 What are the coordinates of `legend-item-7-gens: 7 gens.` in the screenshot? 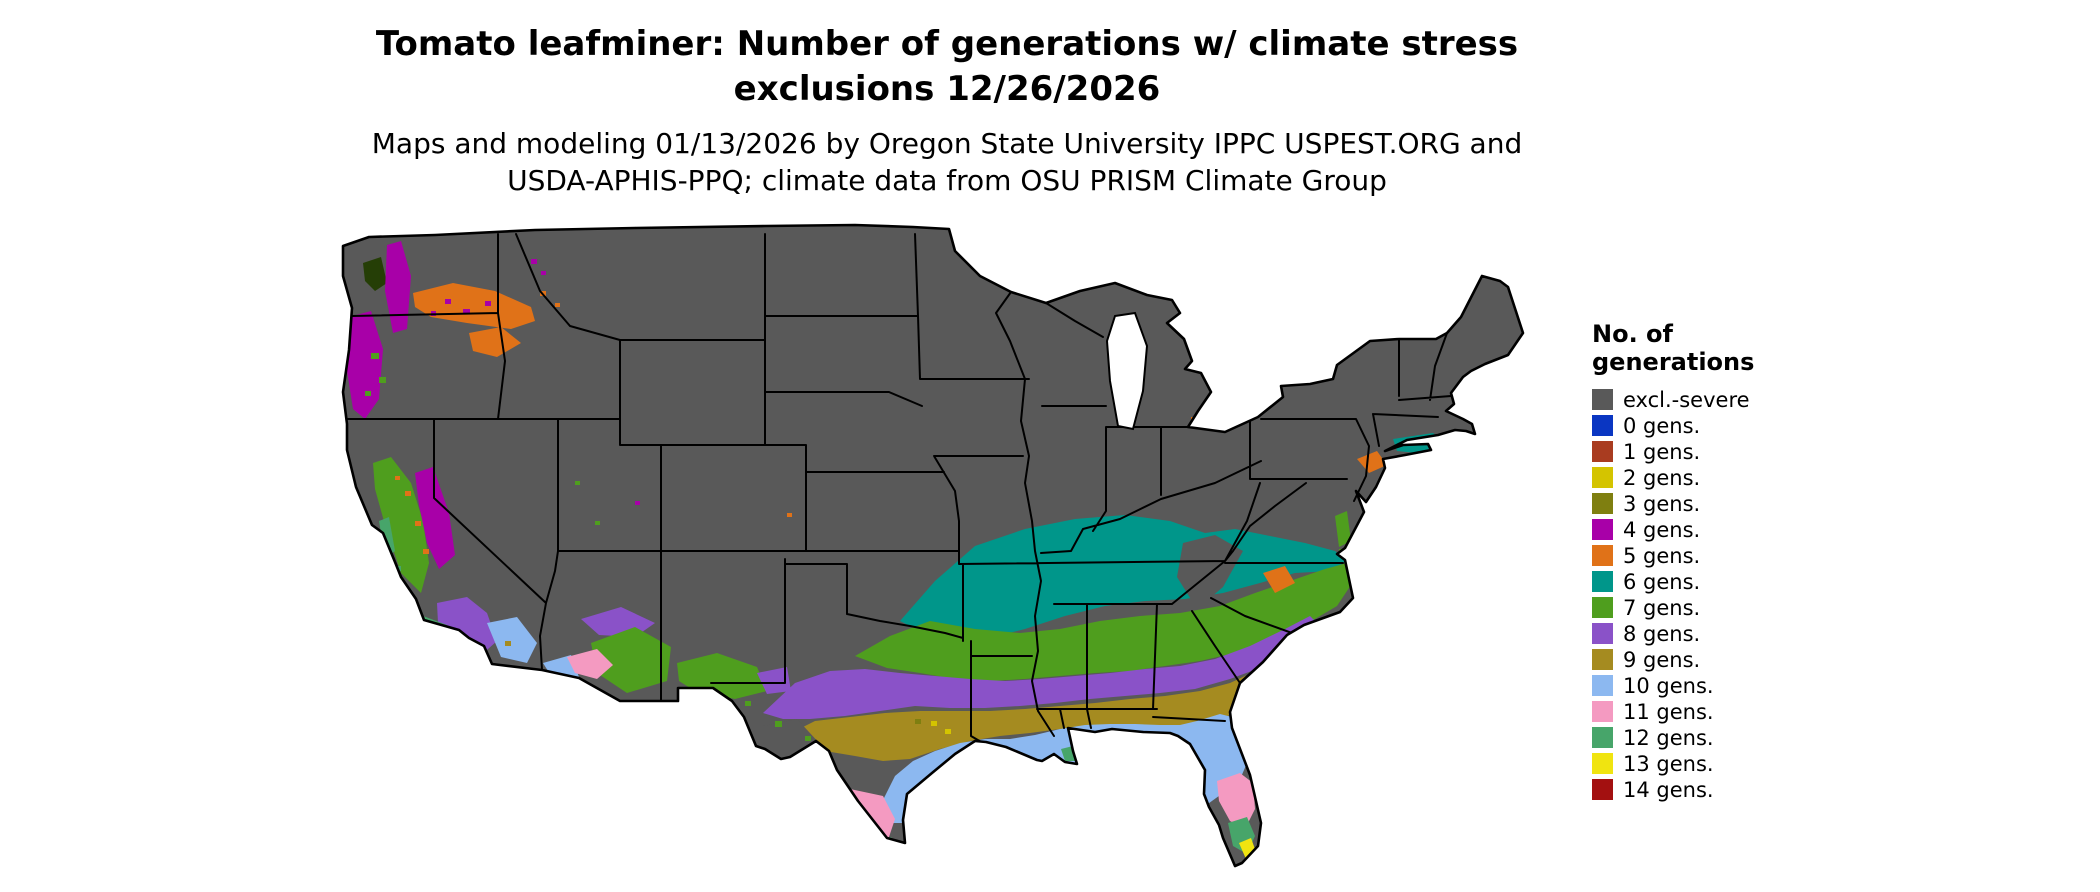 It's located at (1702, 608).